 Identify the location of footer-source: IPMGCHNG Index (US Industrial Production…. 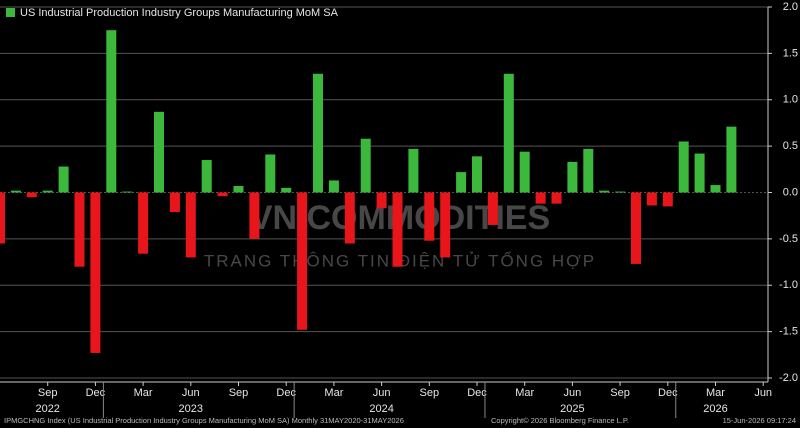
(204, 420).